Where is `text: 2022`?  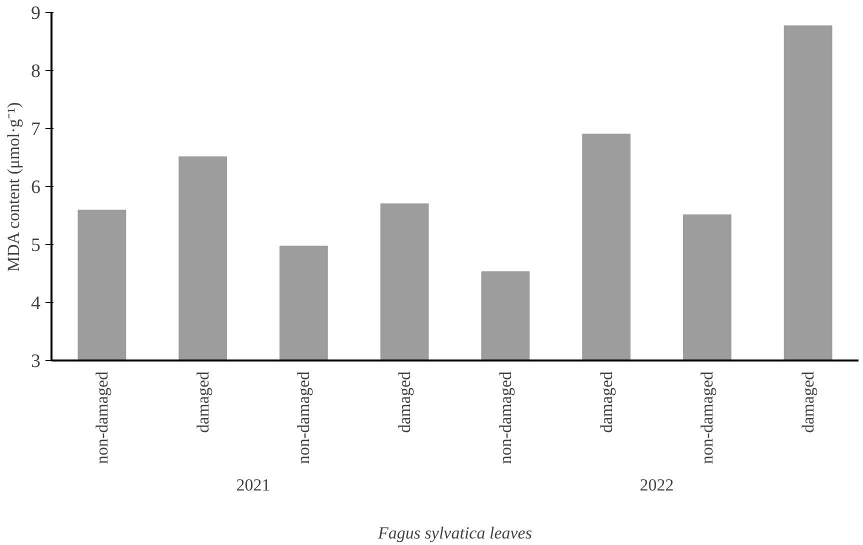 text: 2022 is located at coordinates (657, 485).